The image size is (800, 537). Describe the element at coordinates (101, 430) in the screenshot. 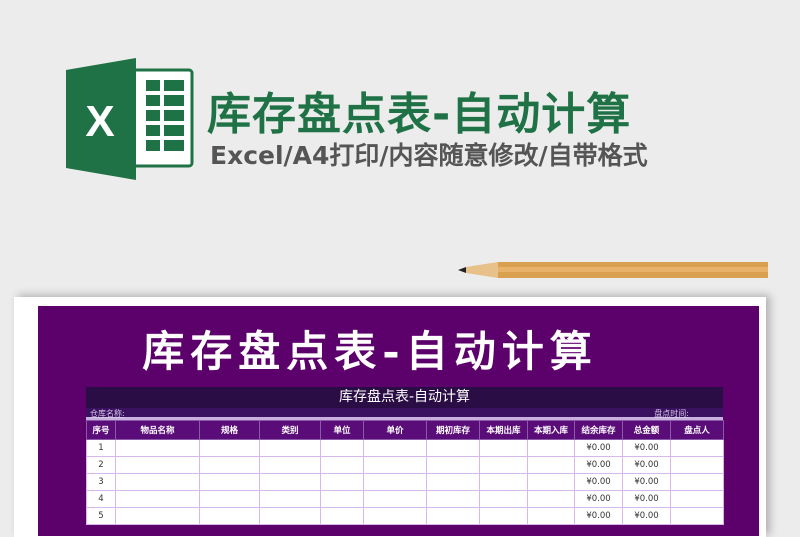

I see `column-header: 序号` at that location.